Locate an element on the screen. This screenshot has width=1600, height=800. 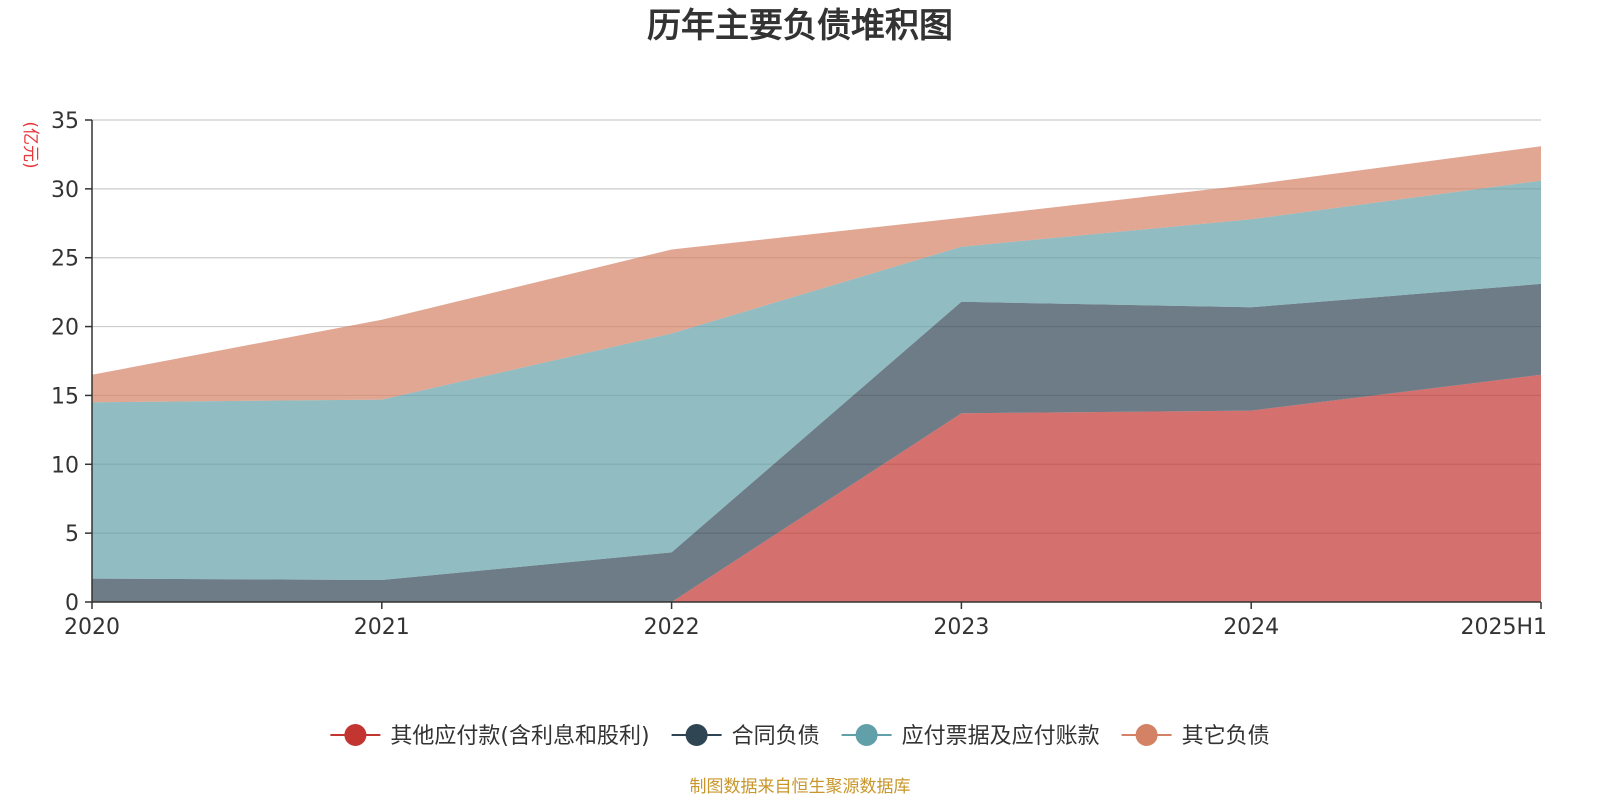
x-tick-label: 2023 is located at coordinates (961, 627).